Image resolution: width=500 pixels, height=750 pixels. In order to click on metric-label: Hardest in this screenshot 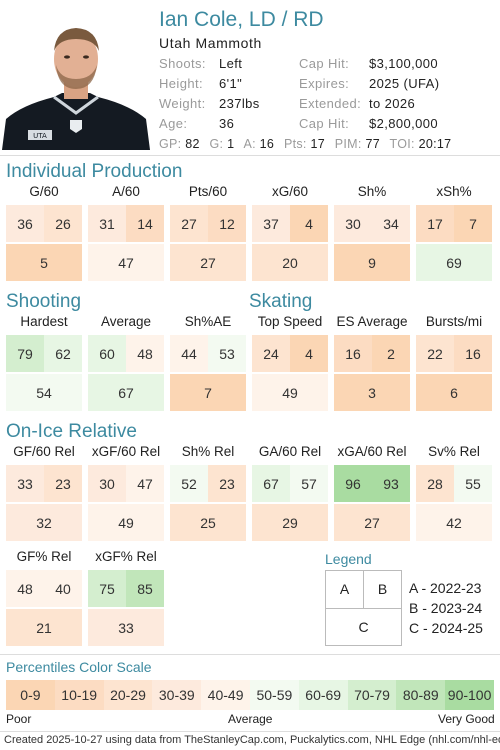, I will do `click(44, 321)`.